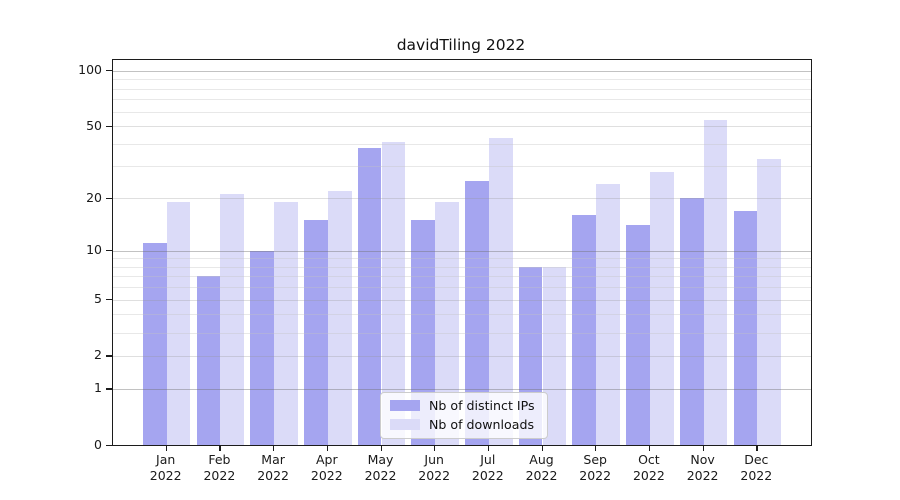 Image resolution: width=900 pixels, height=500 pixels. What do you see at coordinates (98, 355) in the screenshot?
I see `y-tick-label: 2` at bounding box center [98, 355].